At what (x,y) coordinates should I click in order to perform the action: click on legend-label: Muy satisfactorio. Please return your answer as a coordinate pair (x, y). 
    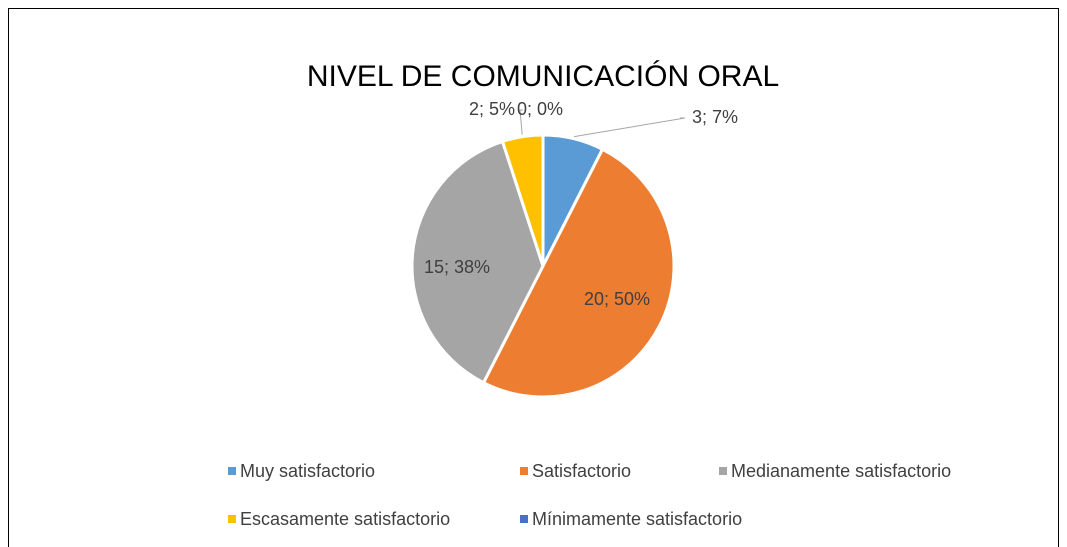
    Looking at the image, I should click on (307, 471).